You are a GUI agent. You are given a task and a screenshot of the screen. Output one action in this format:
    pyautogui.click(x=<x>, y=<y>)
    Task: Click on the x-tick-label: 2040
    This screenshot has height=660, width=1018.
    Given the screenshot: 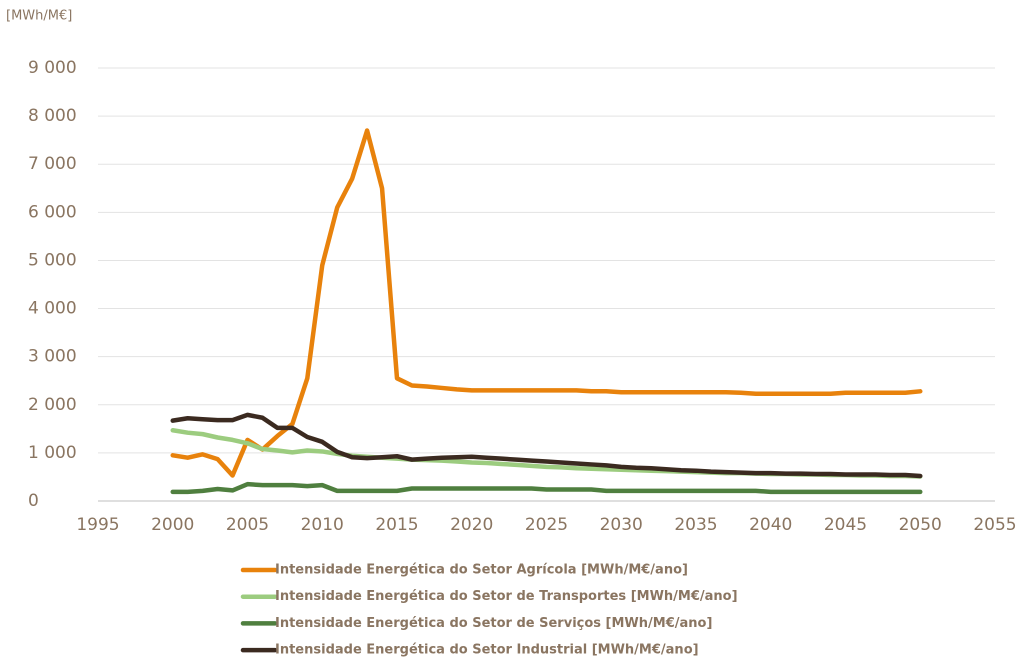 What is the action you would take?
    pyautogui.click(x=770, y=525)
    